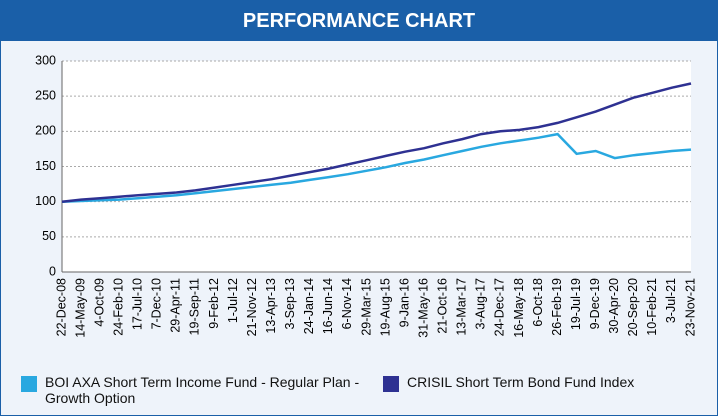 Image resolution: width=718 pixels, height=416 pixels. Describe the element at coordinates (214, 303) in the screenshot. I see `x-tick-label: 9-Feb-12` at that location.